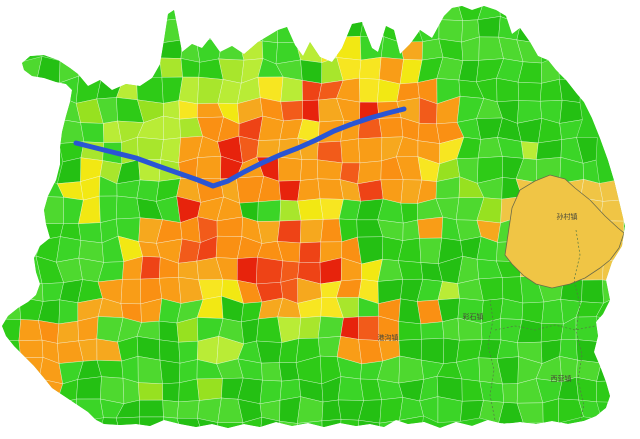 Image resolution: width=640 pixels, height=439 pixels. I want to click on route-line, so click(240, 147).